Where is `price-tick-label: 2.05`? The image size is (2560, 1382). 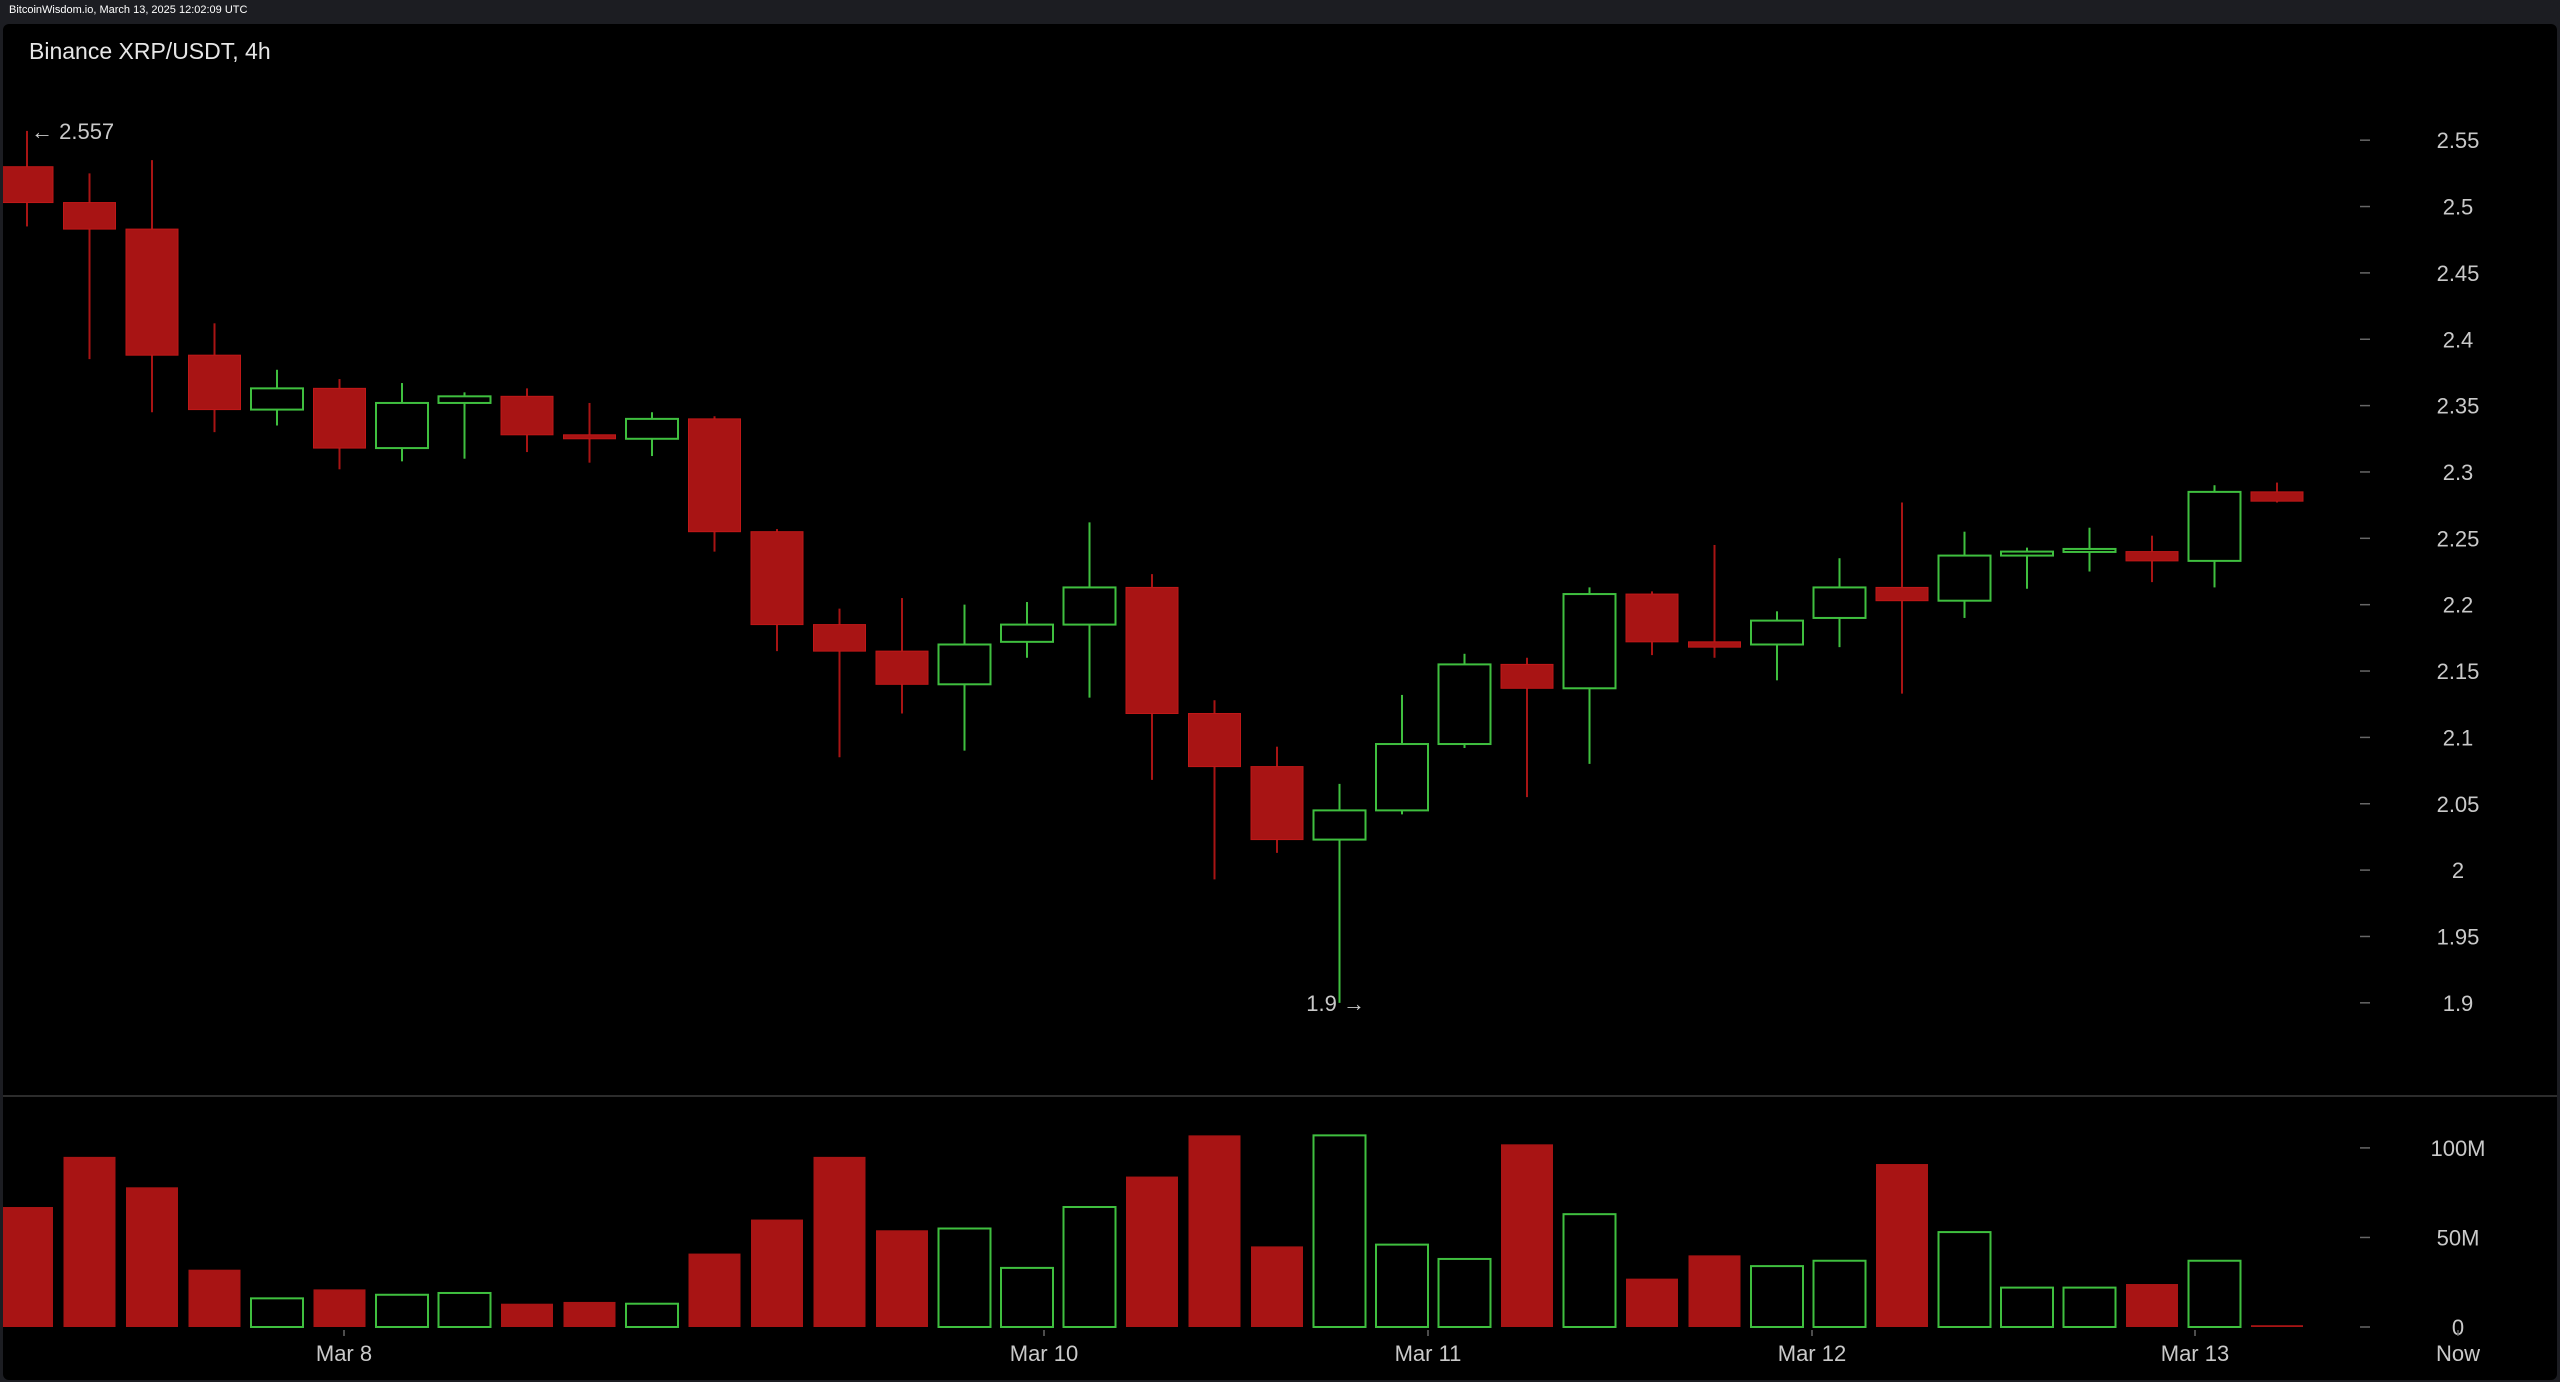 price-tick-label: 2.05 is located at coordinates (2458, 804).